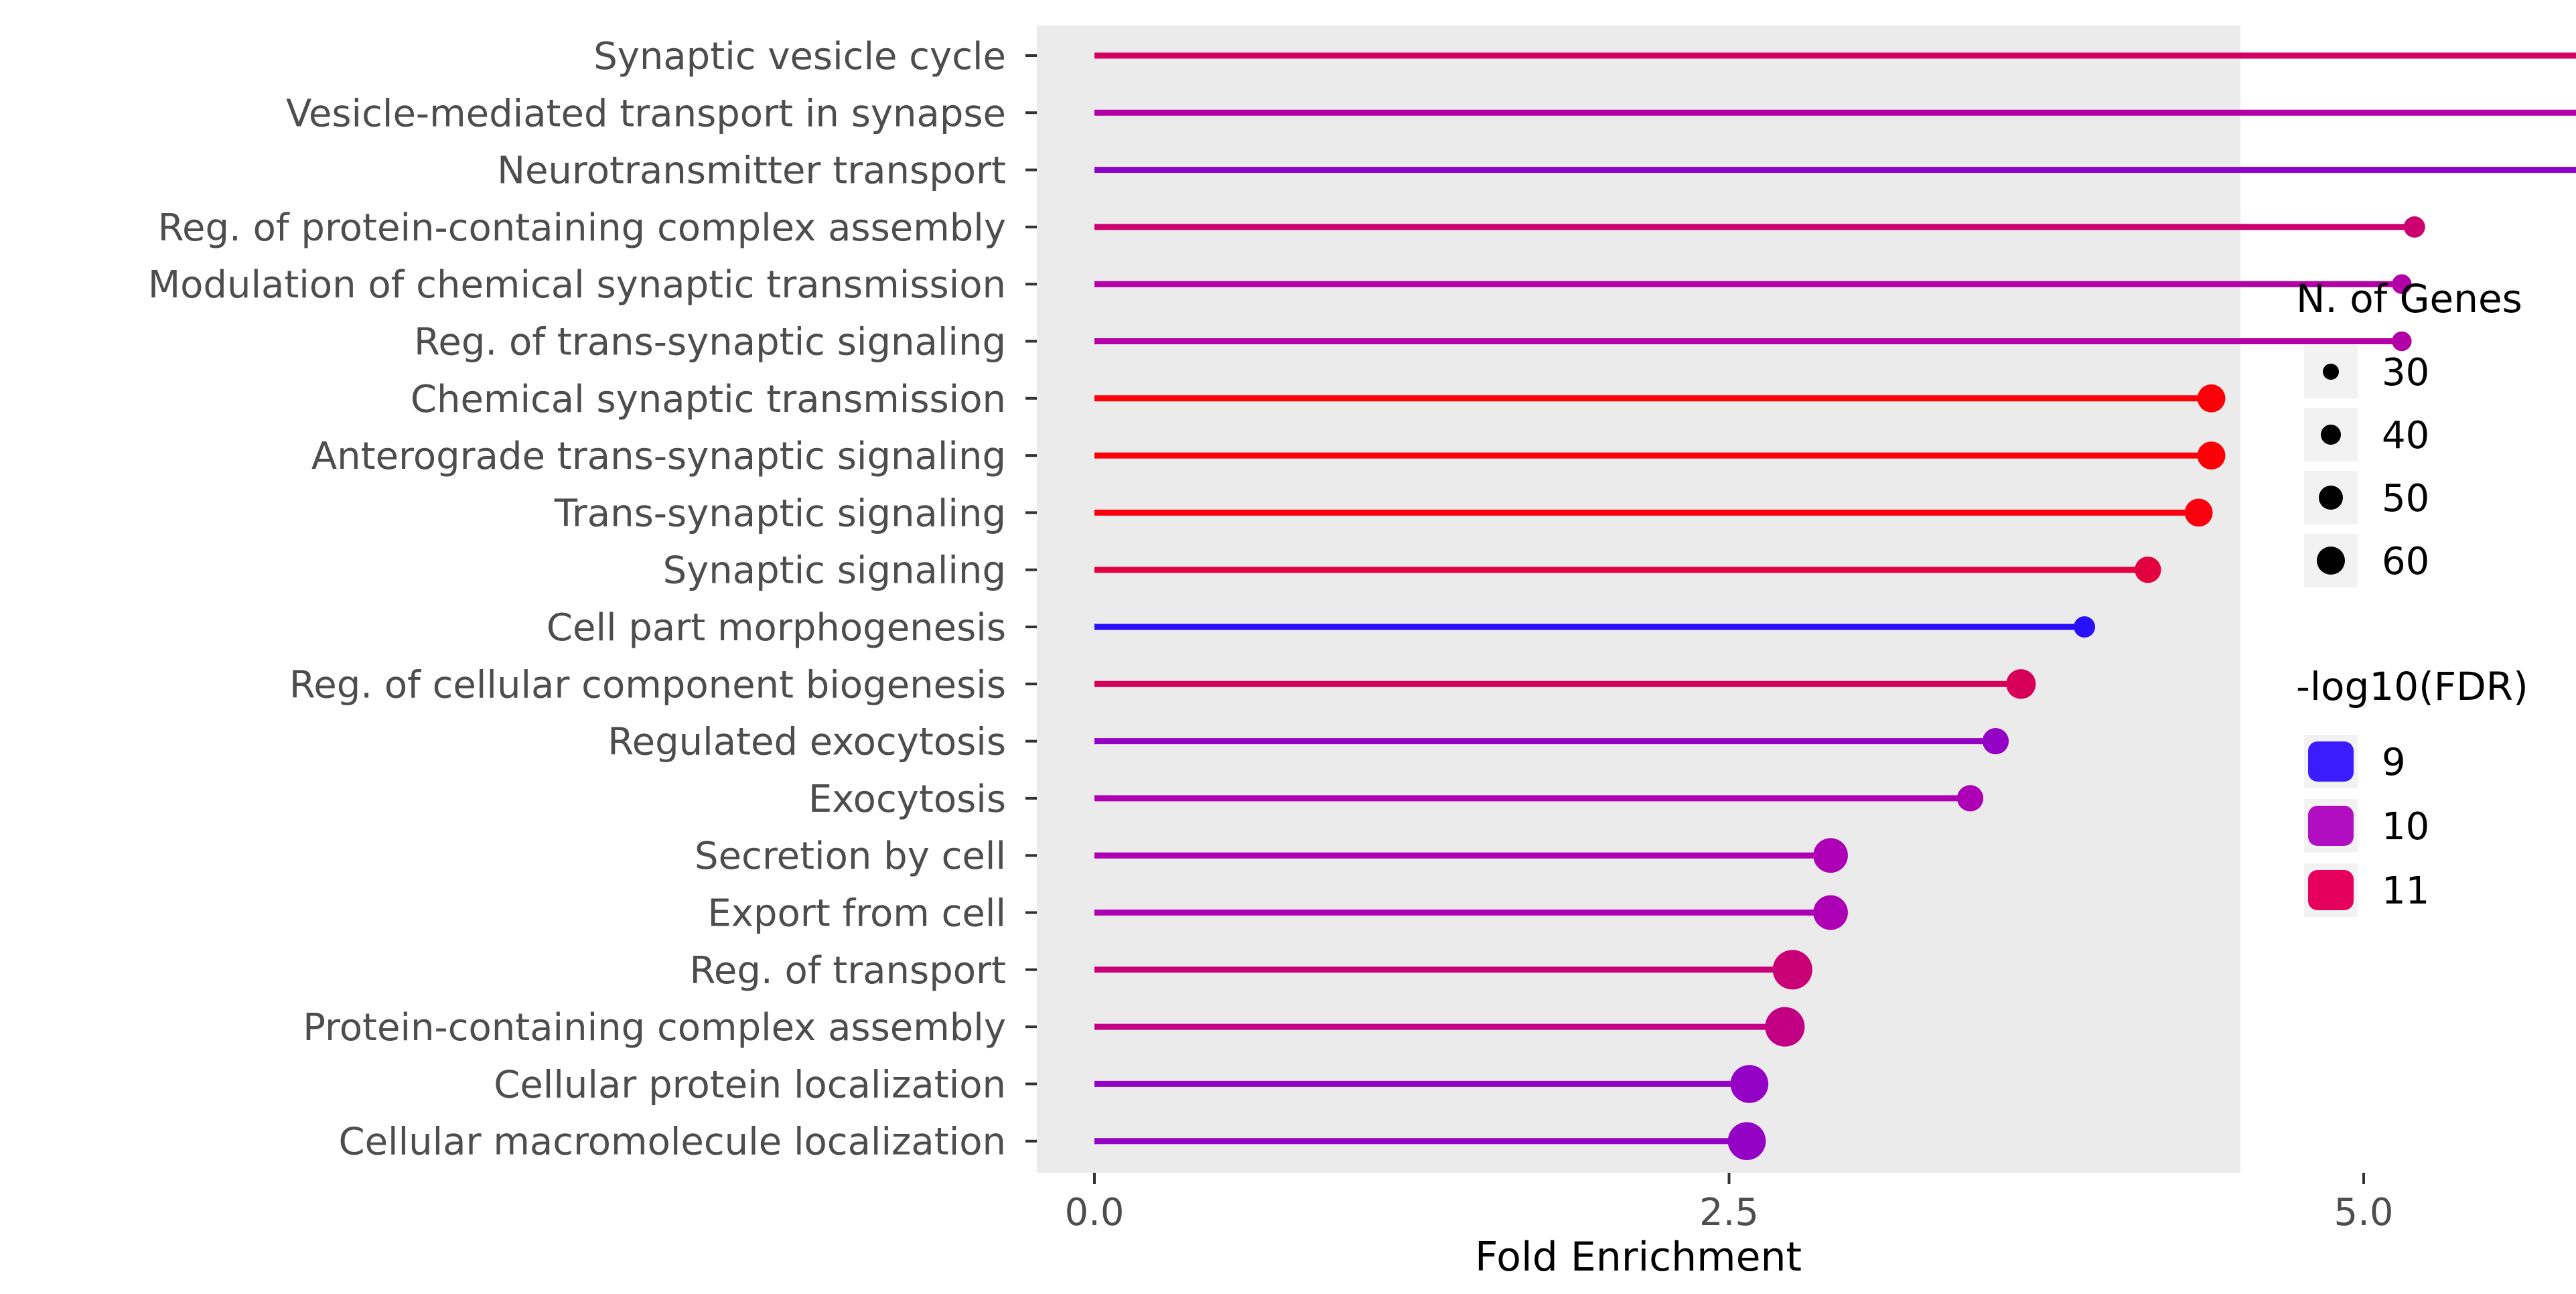 This screenshot has width=2576, height=1294. Describe the element at coordinates (658, 457) in the screenshot. I see `y-tick-label: Anterograde trans-synaptic signaling` at that location.